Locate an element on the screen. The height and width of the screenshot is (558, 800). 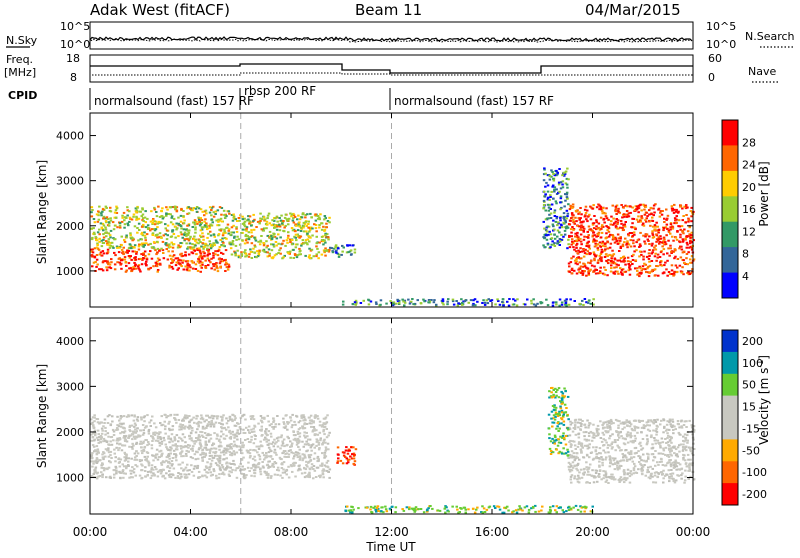
nsearch-label: N.Search is located at coordinates (770, 36).